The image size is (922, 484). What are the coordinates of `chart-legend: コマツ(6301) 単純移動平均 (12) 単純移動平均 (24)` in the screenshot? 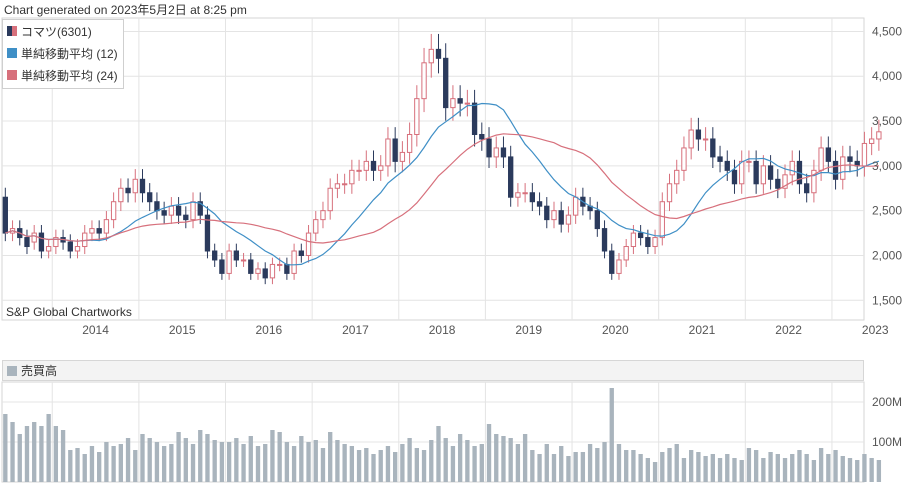 It's located at (63, 54).